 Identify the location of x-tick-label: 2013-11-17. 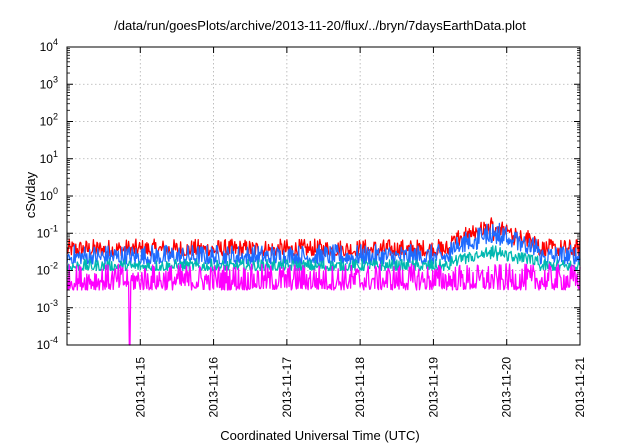
(287, 387).